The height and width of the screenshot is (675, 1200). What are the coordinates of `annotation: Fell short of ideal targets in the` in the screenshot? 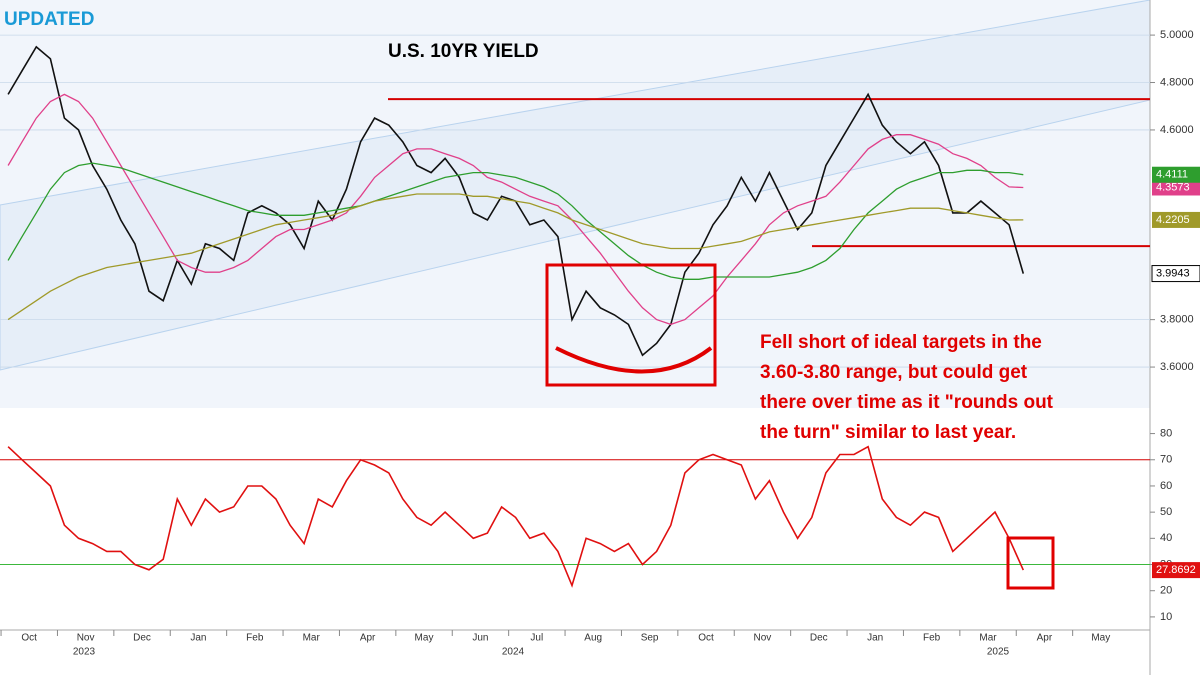 It's located at (901, 342).